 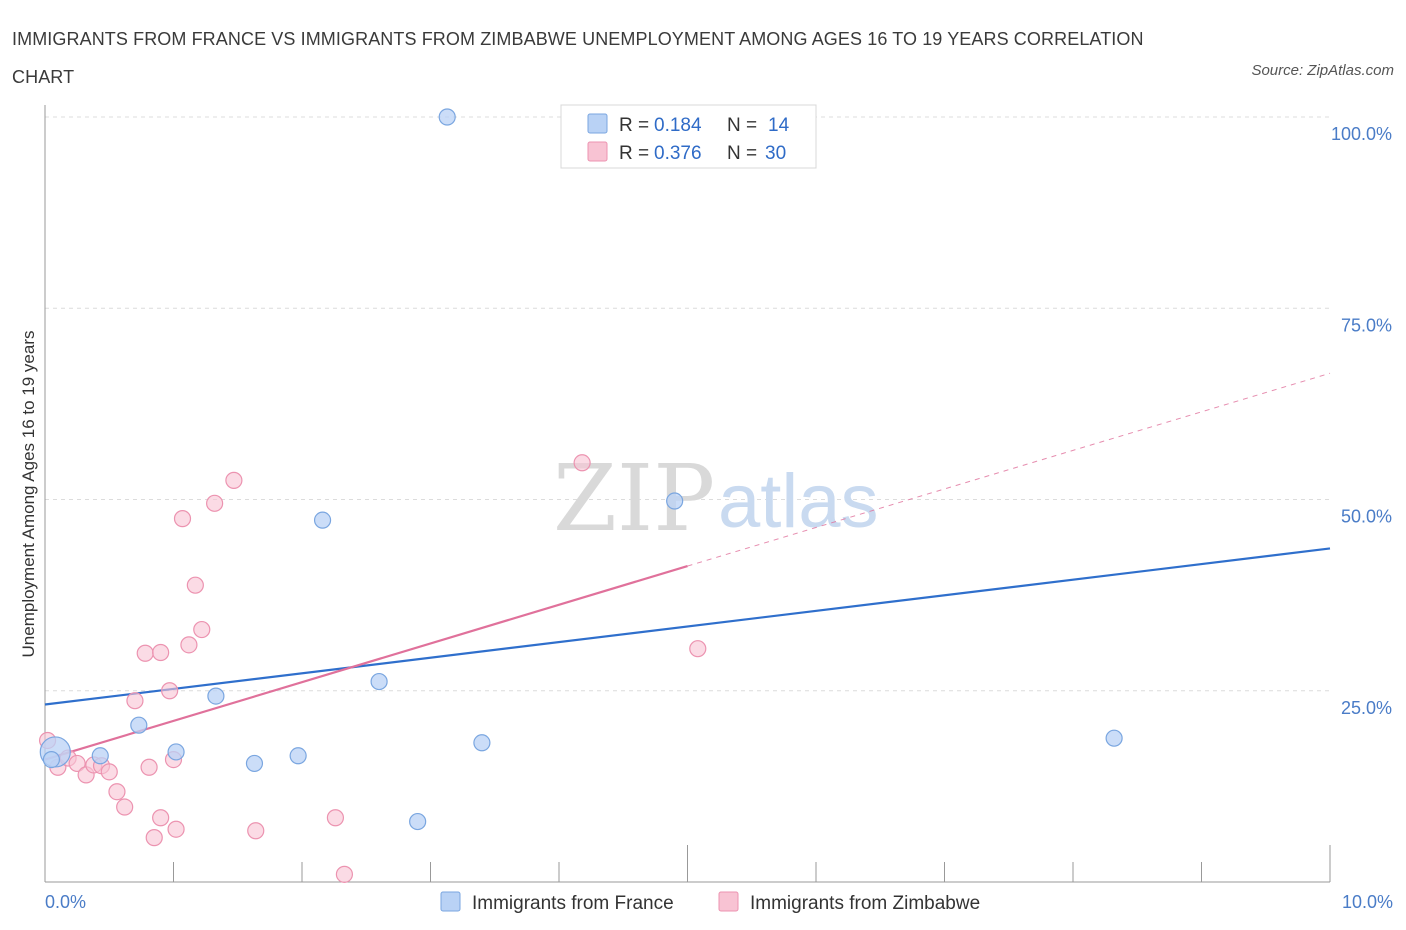 I want to click on legend-n-zimbabwe: 30, so click(x=775, y=153).